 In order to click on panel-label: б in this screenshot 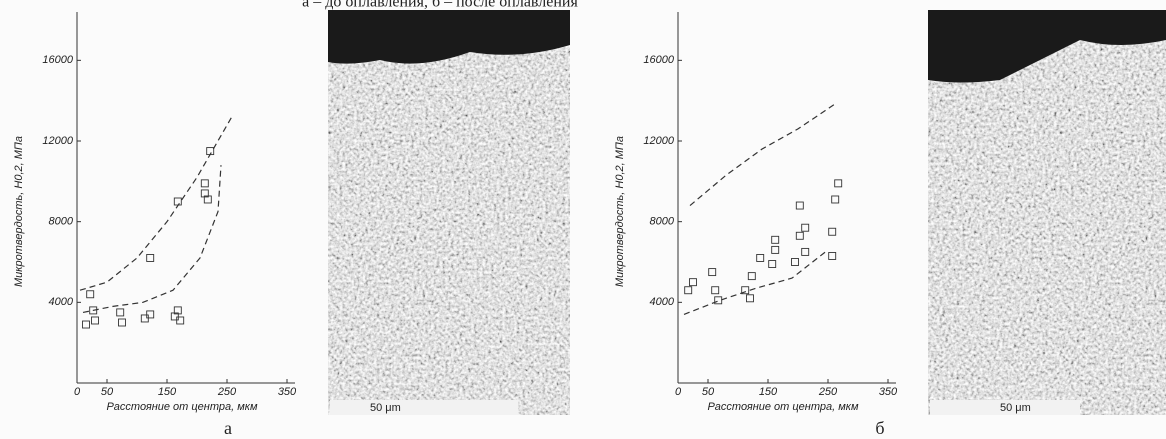, I will do `click(879, 428)`.